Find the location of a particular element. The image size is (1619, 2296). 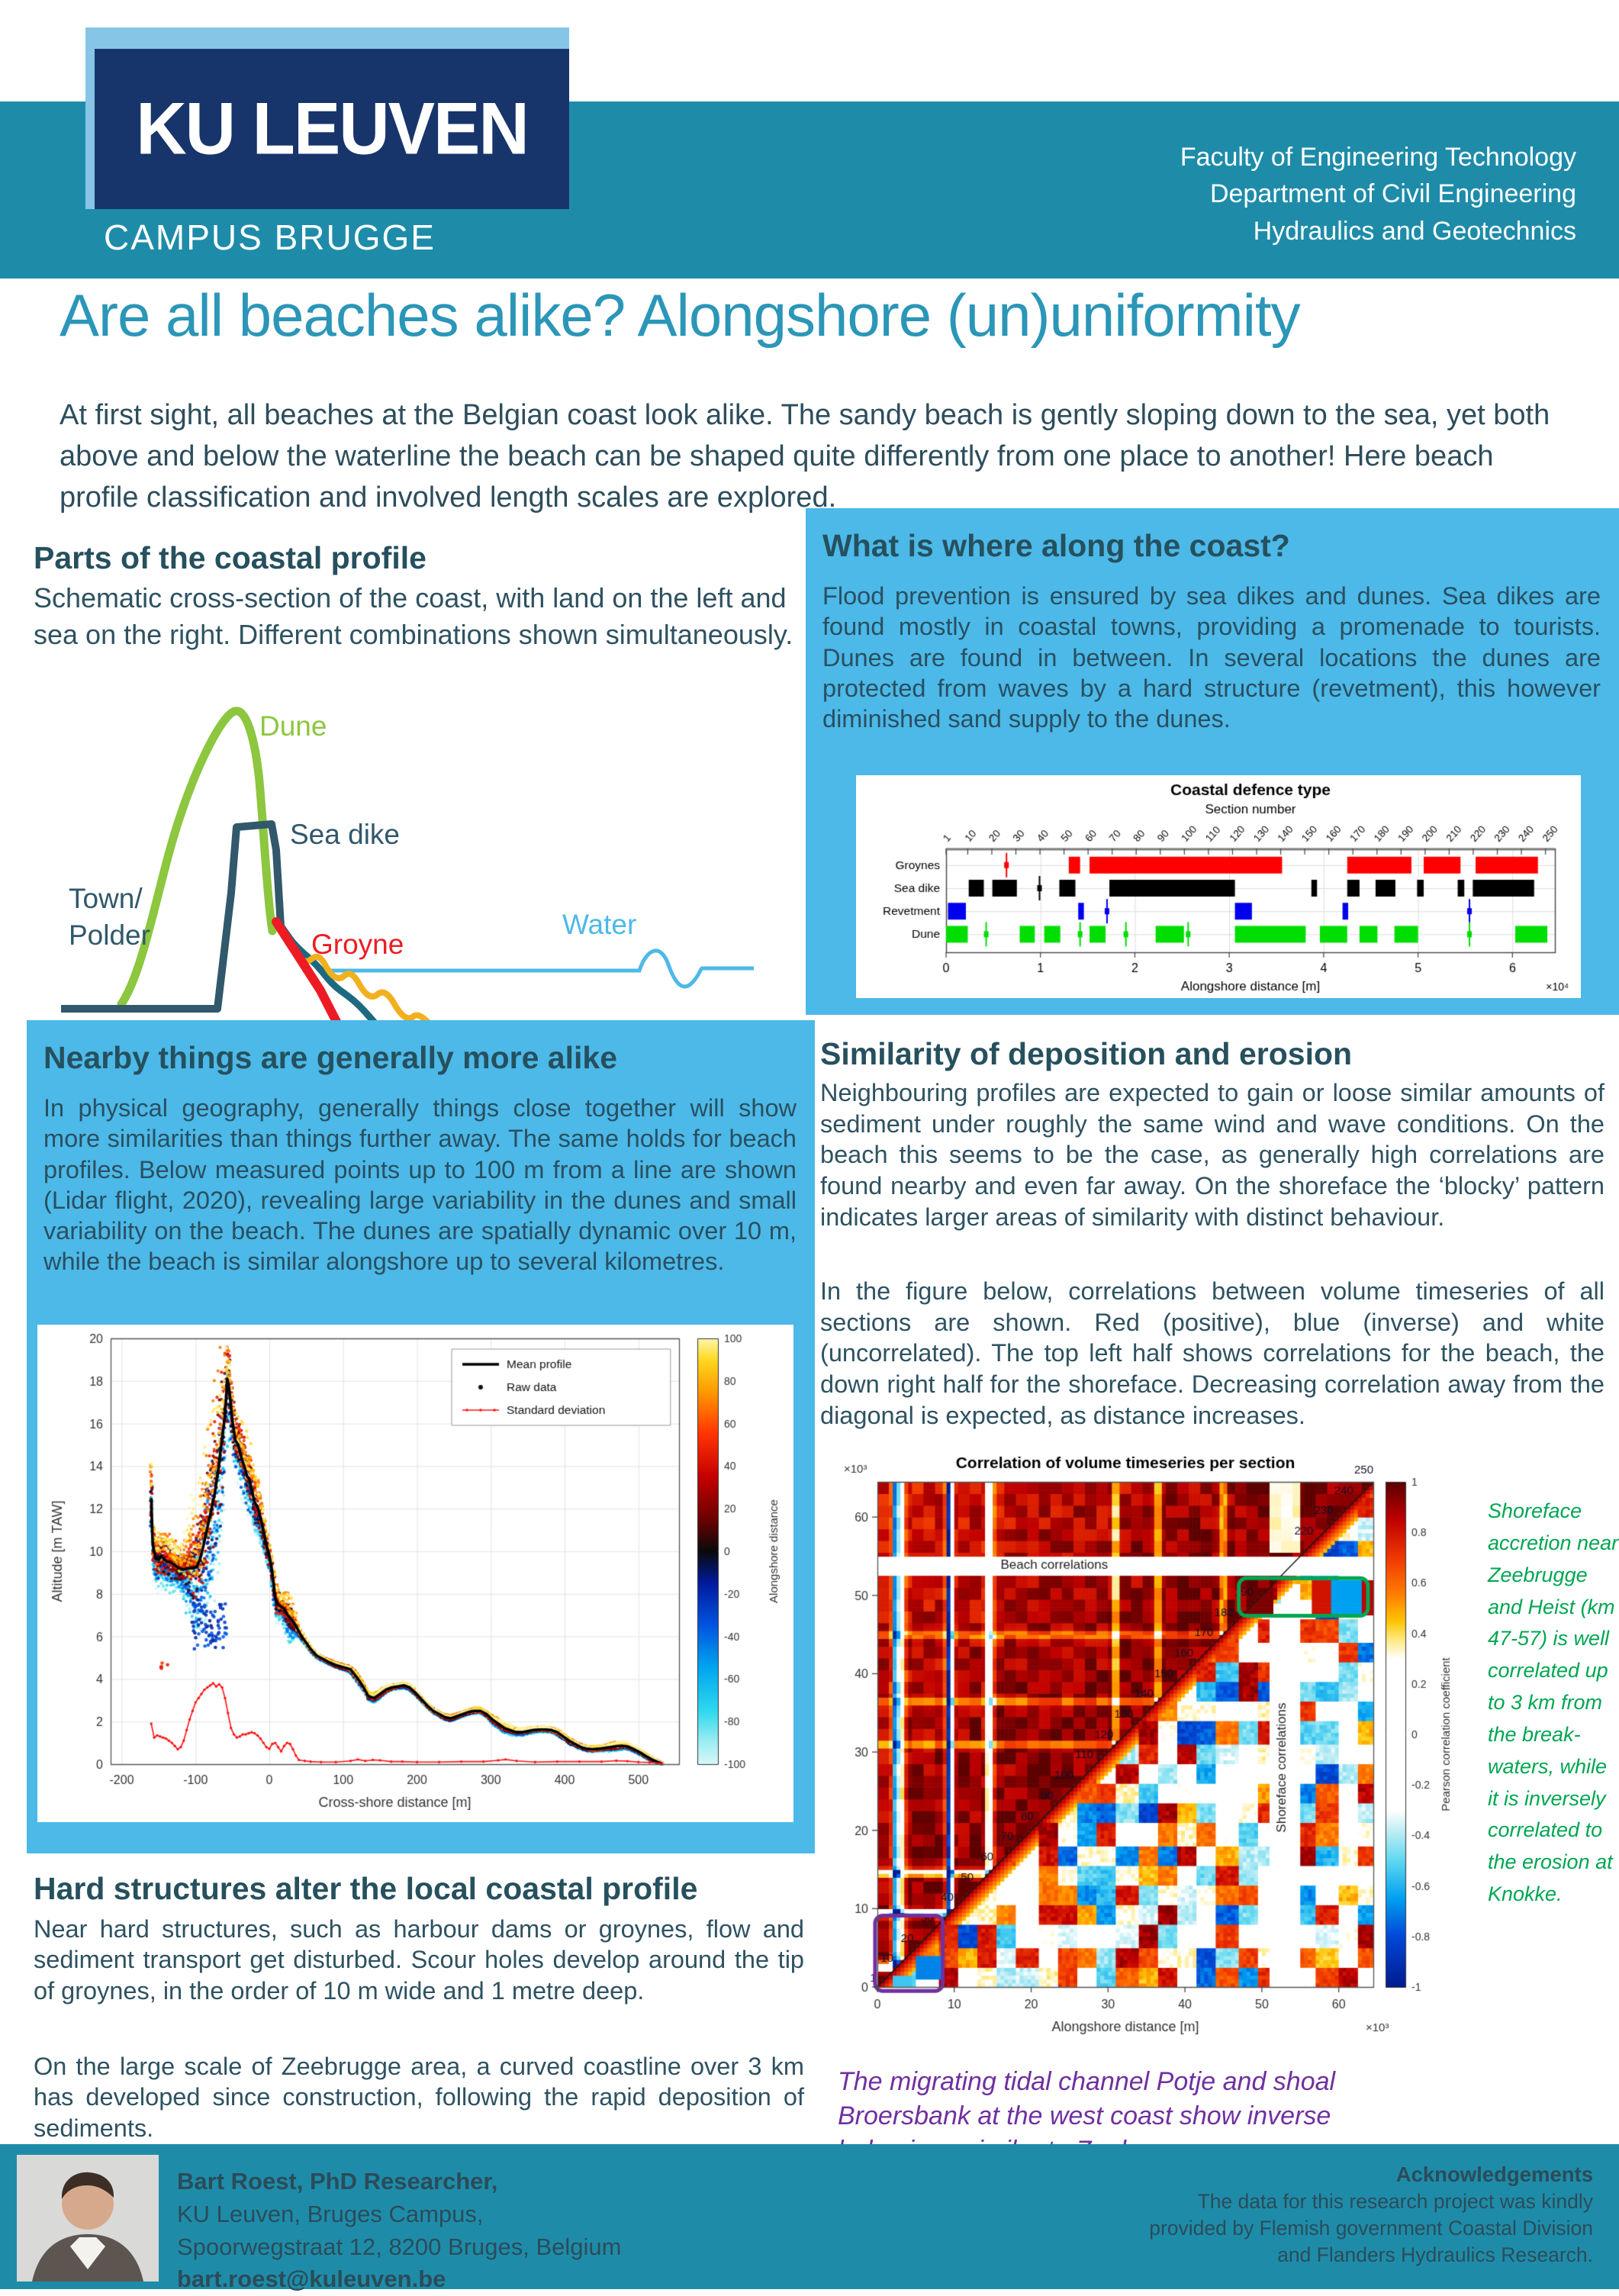

label-groyne: Groyne is located at coordinates (357, 944).